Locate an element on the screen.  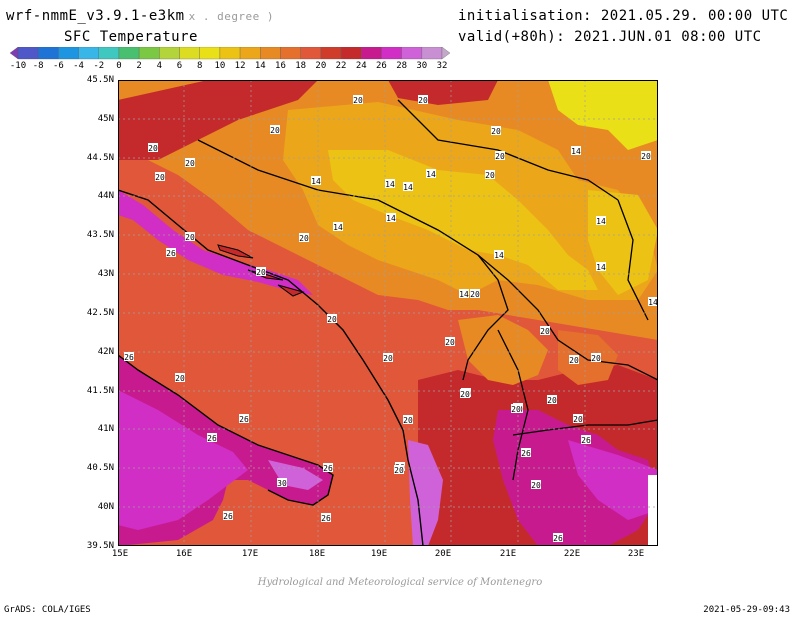
lon-label: 20E is located at coordinates (443, 554).